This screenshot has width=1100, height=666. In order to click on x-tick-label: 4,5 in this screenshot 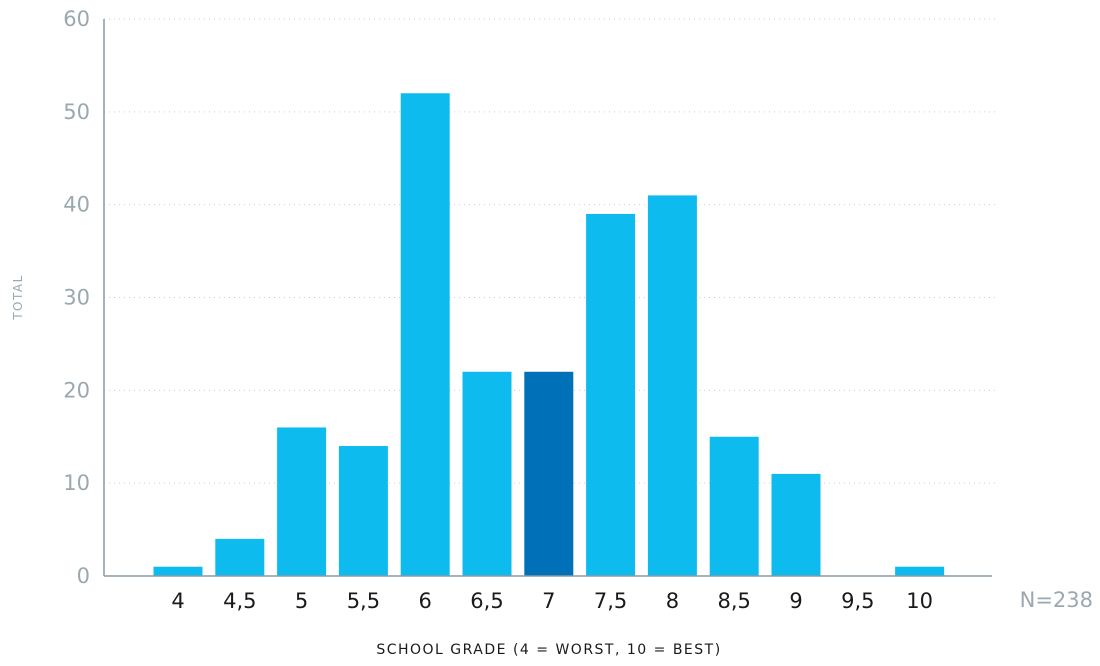, I will do `click(239, 601)`.